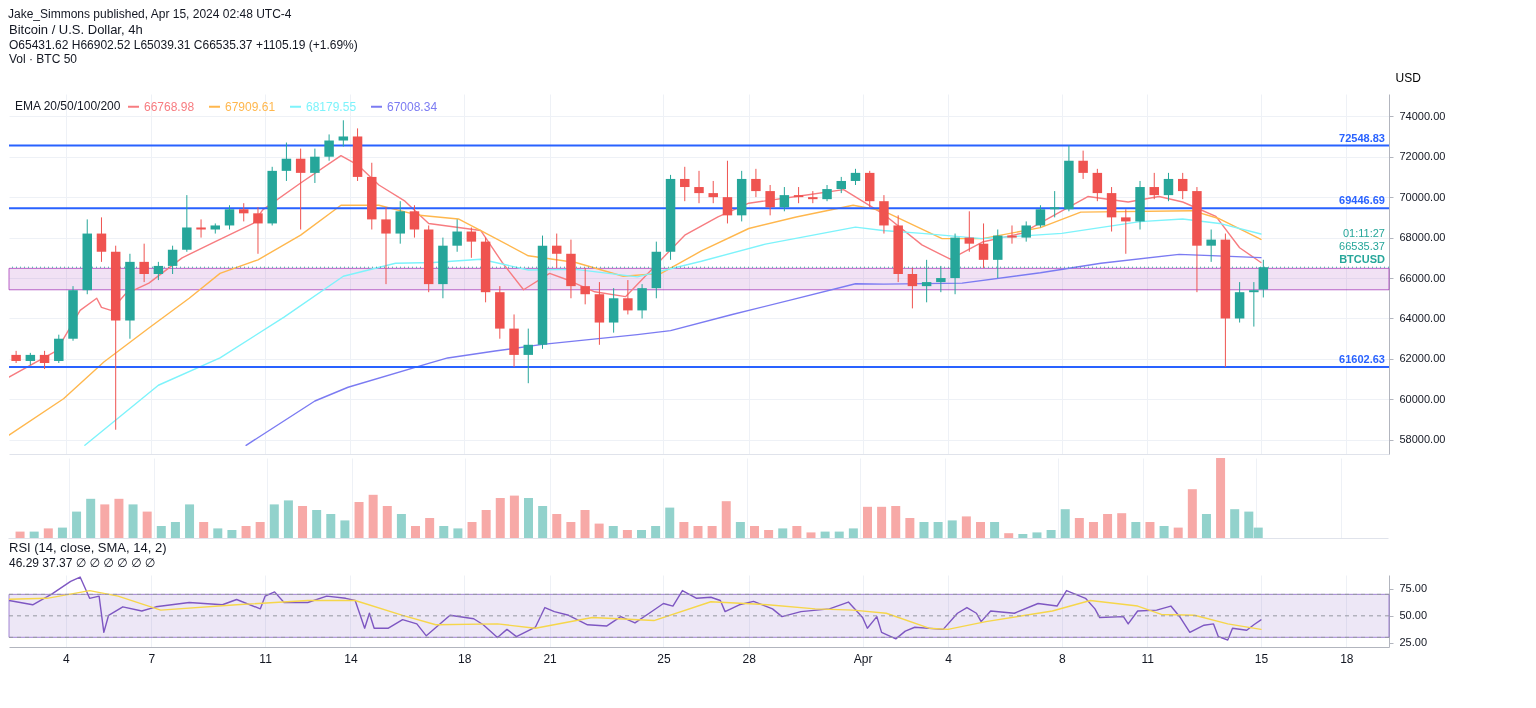 The height and width of the screenshot is (708, 1536). What do you see at coordinates (68, 106) in the screenshot?
I see `legend-title: EMA 20/50/100/200` at bounding box center [68, 106].